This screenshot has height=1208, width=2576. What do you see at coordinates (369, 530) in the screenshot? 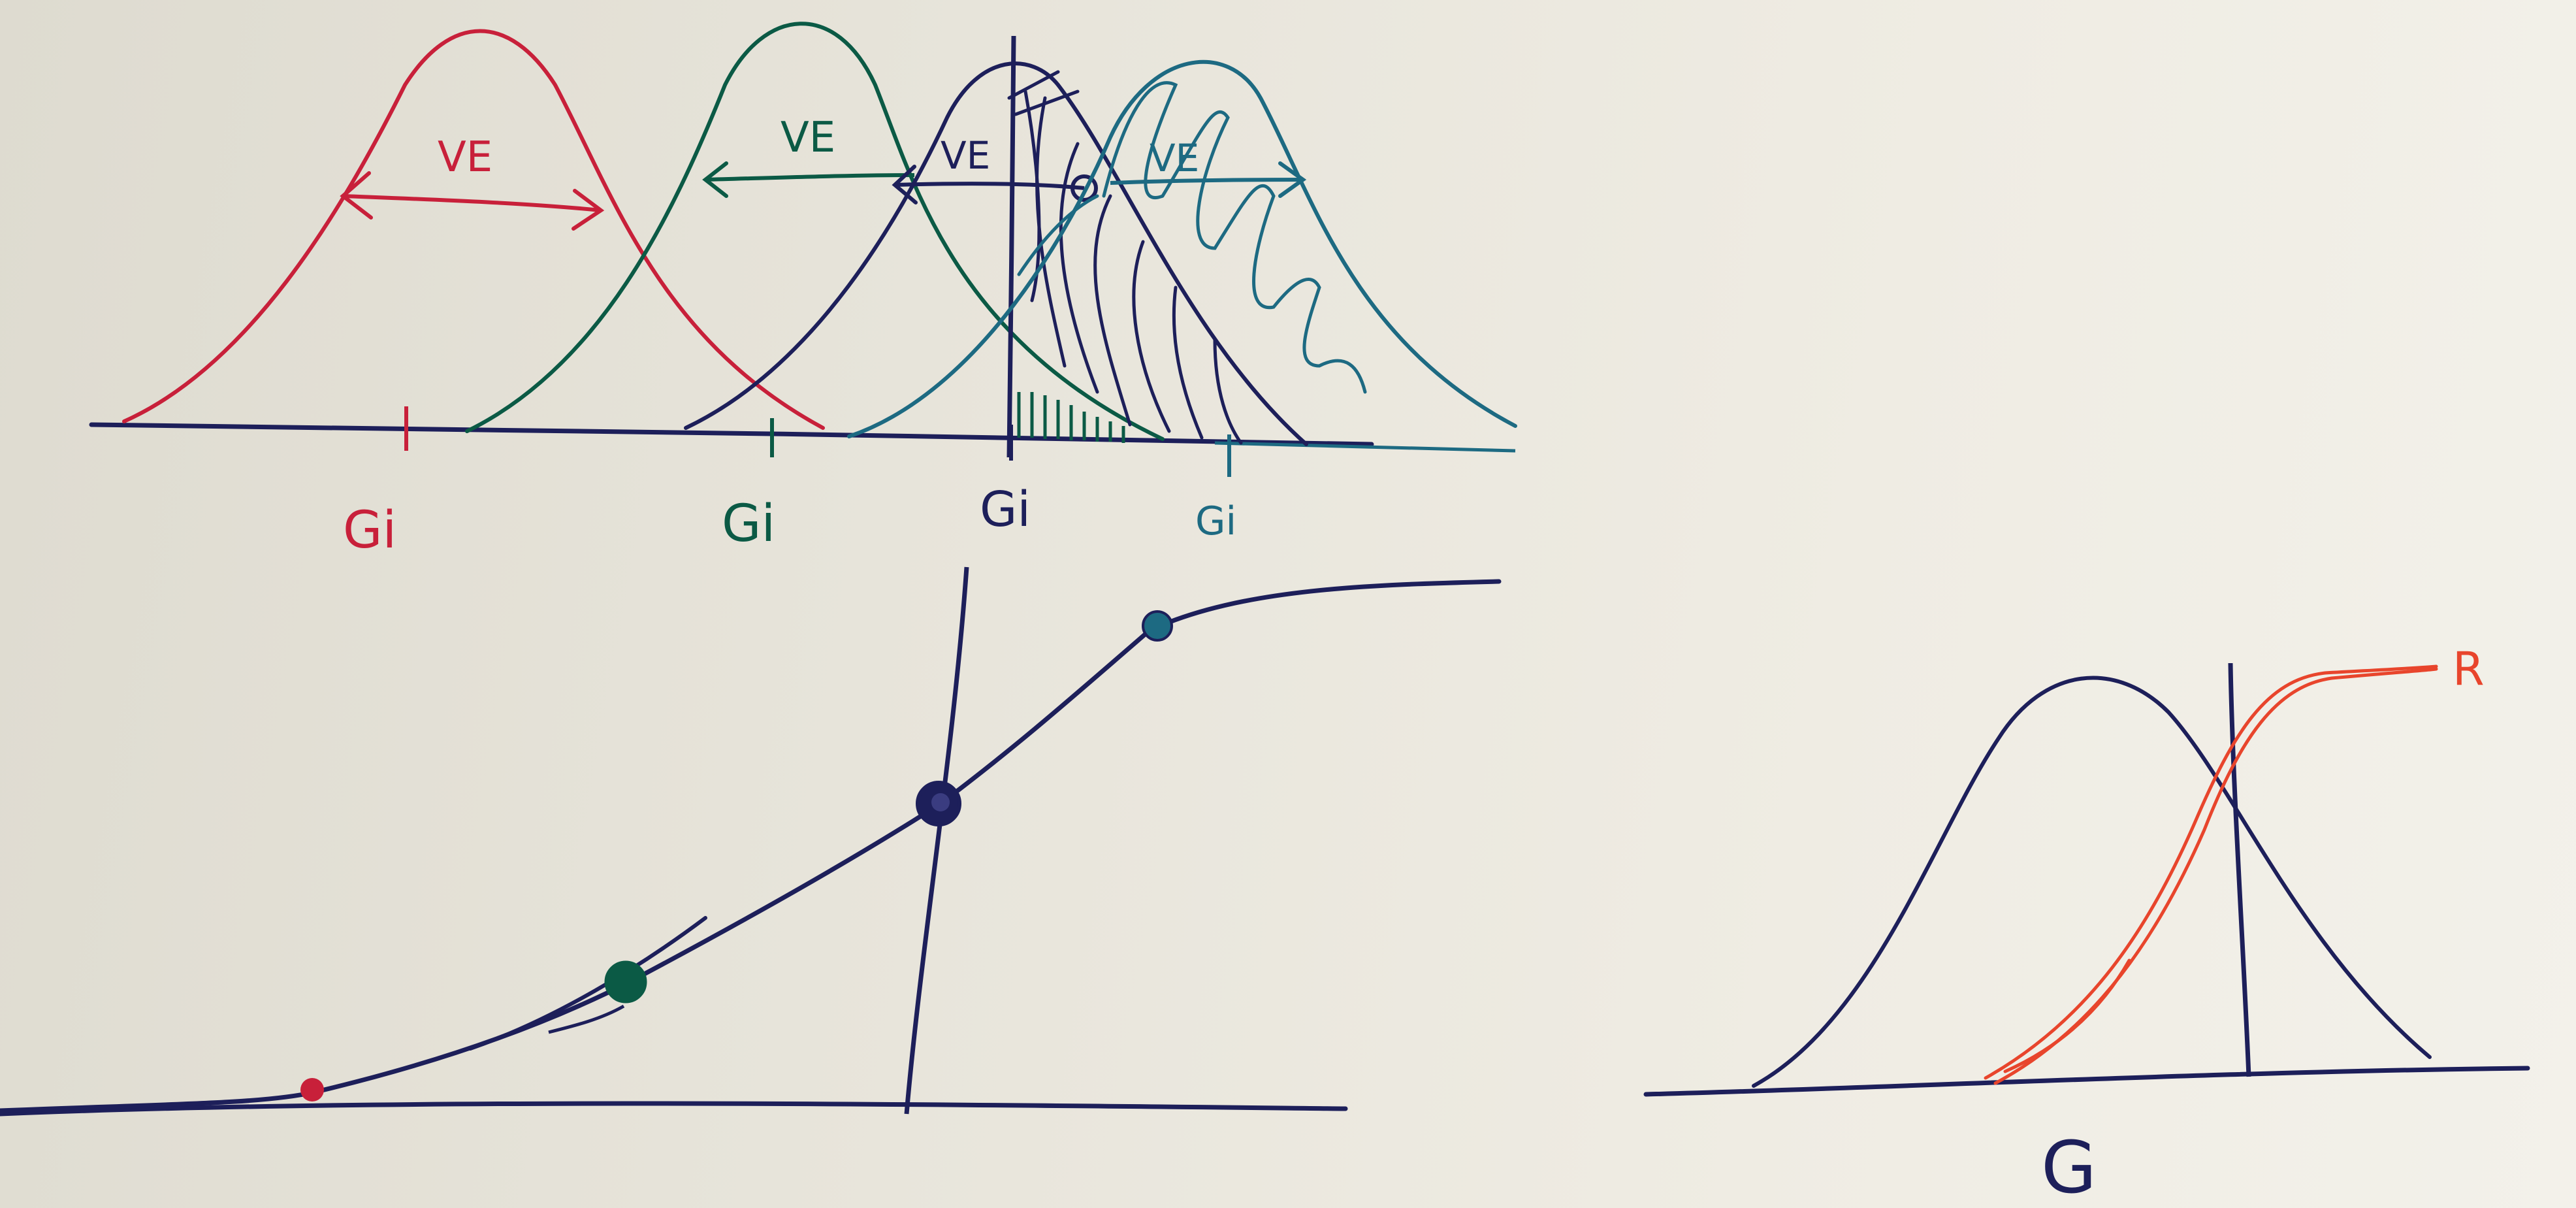
I see `axis-label-red: Gi` at bounding box center [369, 530].